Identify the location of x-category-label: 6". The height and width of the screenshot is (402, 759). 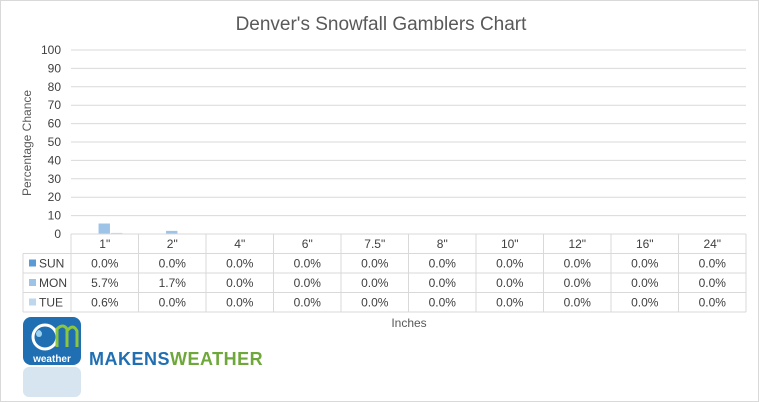
(307, 244).